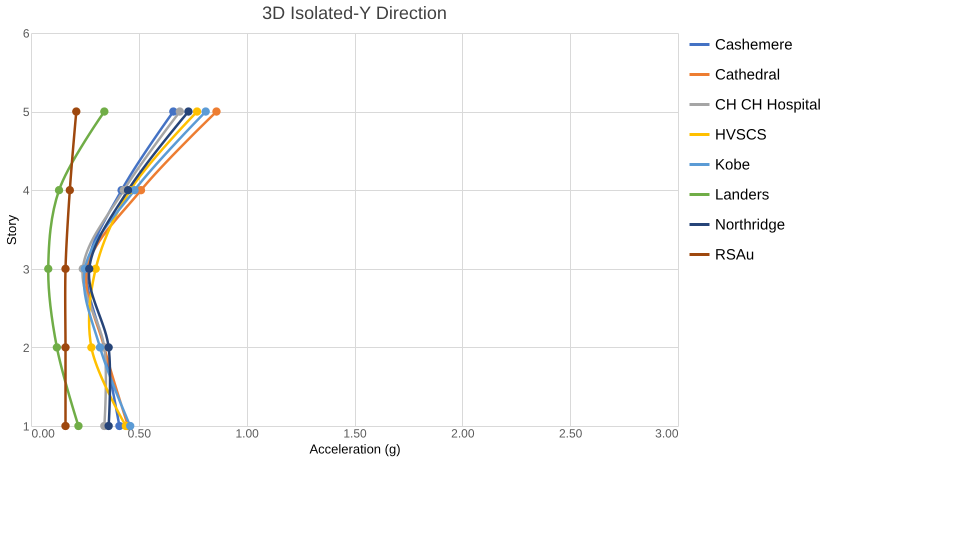 Image resolution: width=967 pixels, height=559 pixels. Describe the element at coordinates (26, 347) in the screenshot. I see `y-tick-label: 2` at that location.